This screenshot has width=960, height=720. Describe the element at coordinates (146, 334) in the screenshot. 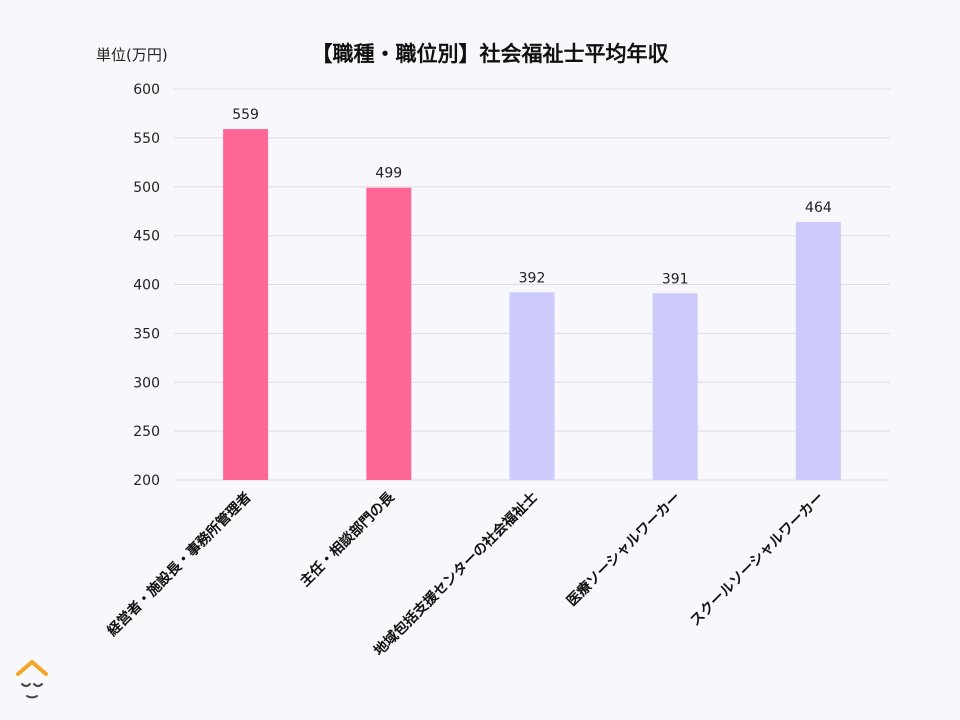

I see `y-tick-label: 350` at that location.